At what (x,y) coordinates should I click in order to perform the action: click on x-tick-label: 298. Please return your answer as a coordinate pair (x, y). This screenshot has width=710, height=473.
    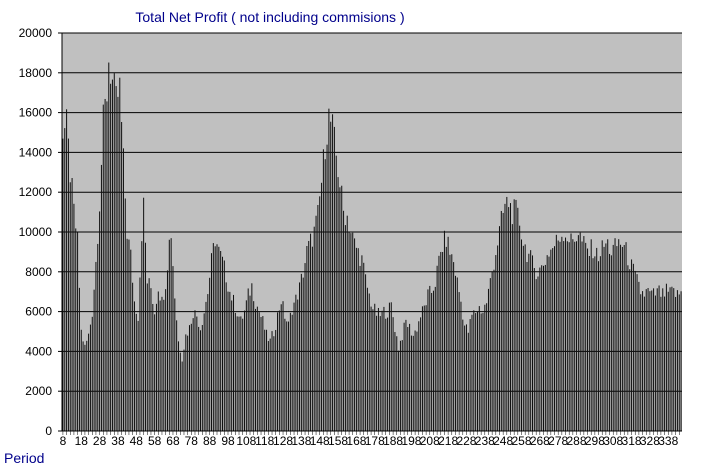
    Looking at the image, I should click on (595, 441).